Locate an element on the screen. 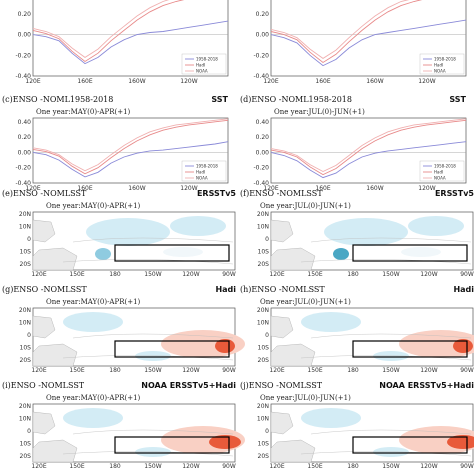 The image size is (474, 474). x-tick-label: 160E is located at coordinates (84, 81).